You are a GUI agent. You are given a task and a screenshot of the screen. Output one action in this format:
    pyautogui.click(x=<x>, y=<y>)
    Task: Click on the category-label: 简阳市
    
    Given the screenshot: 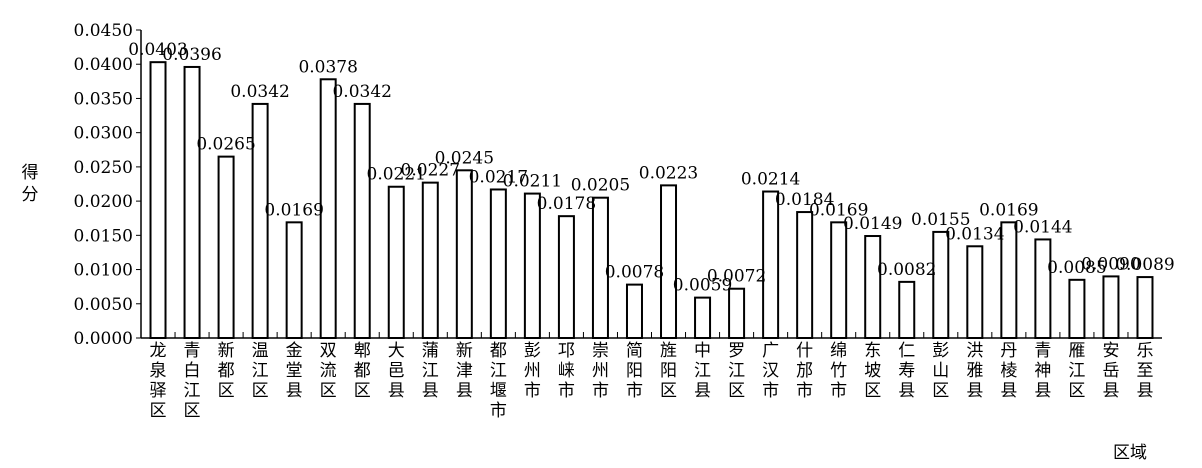 What is the action you would take?
    pyautogui.click(x=634, y=371)
    